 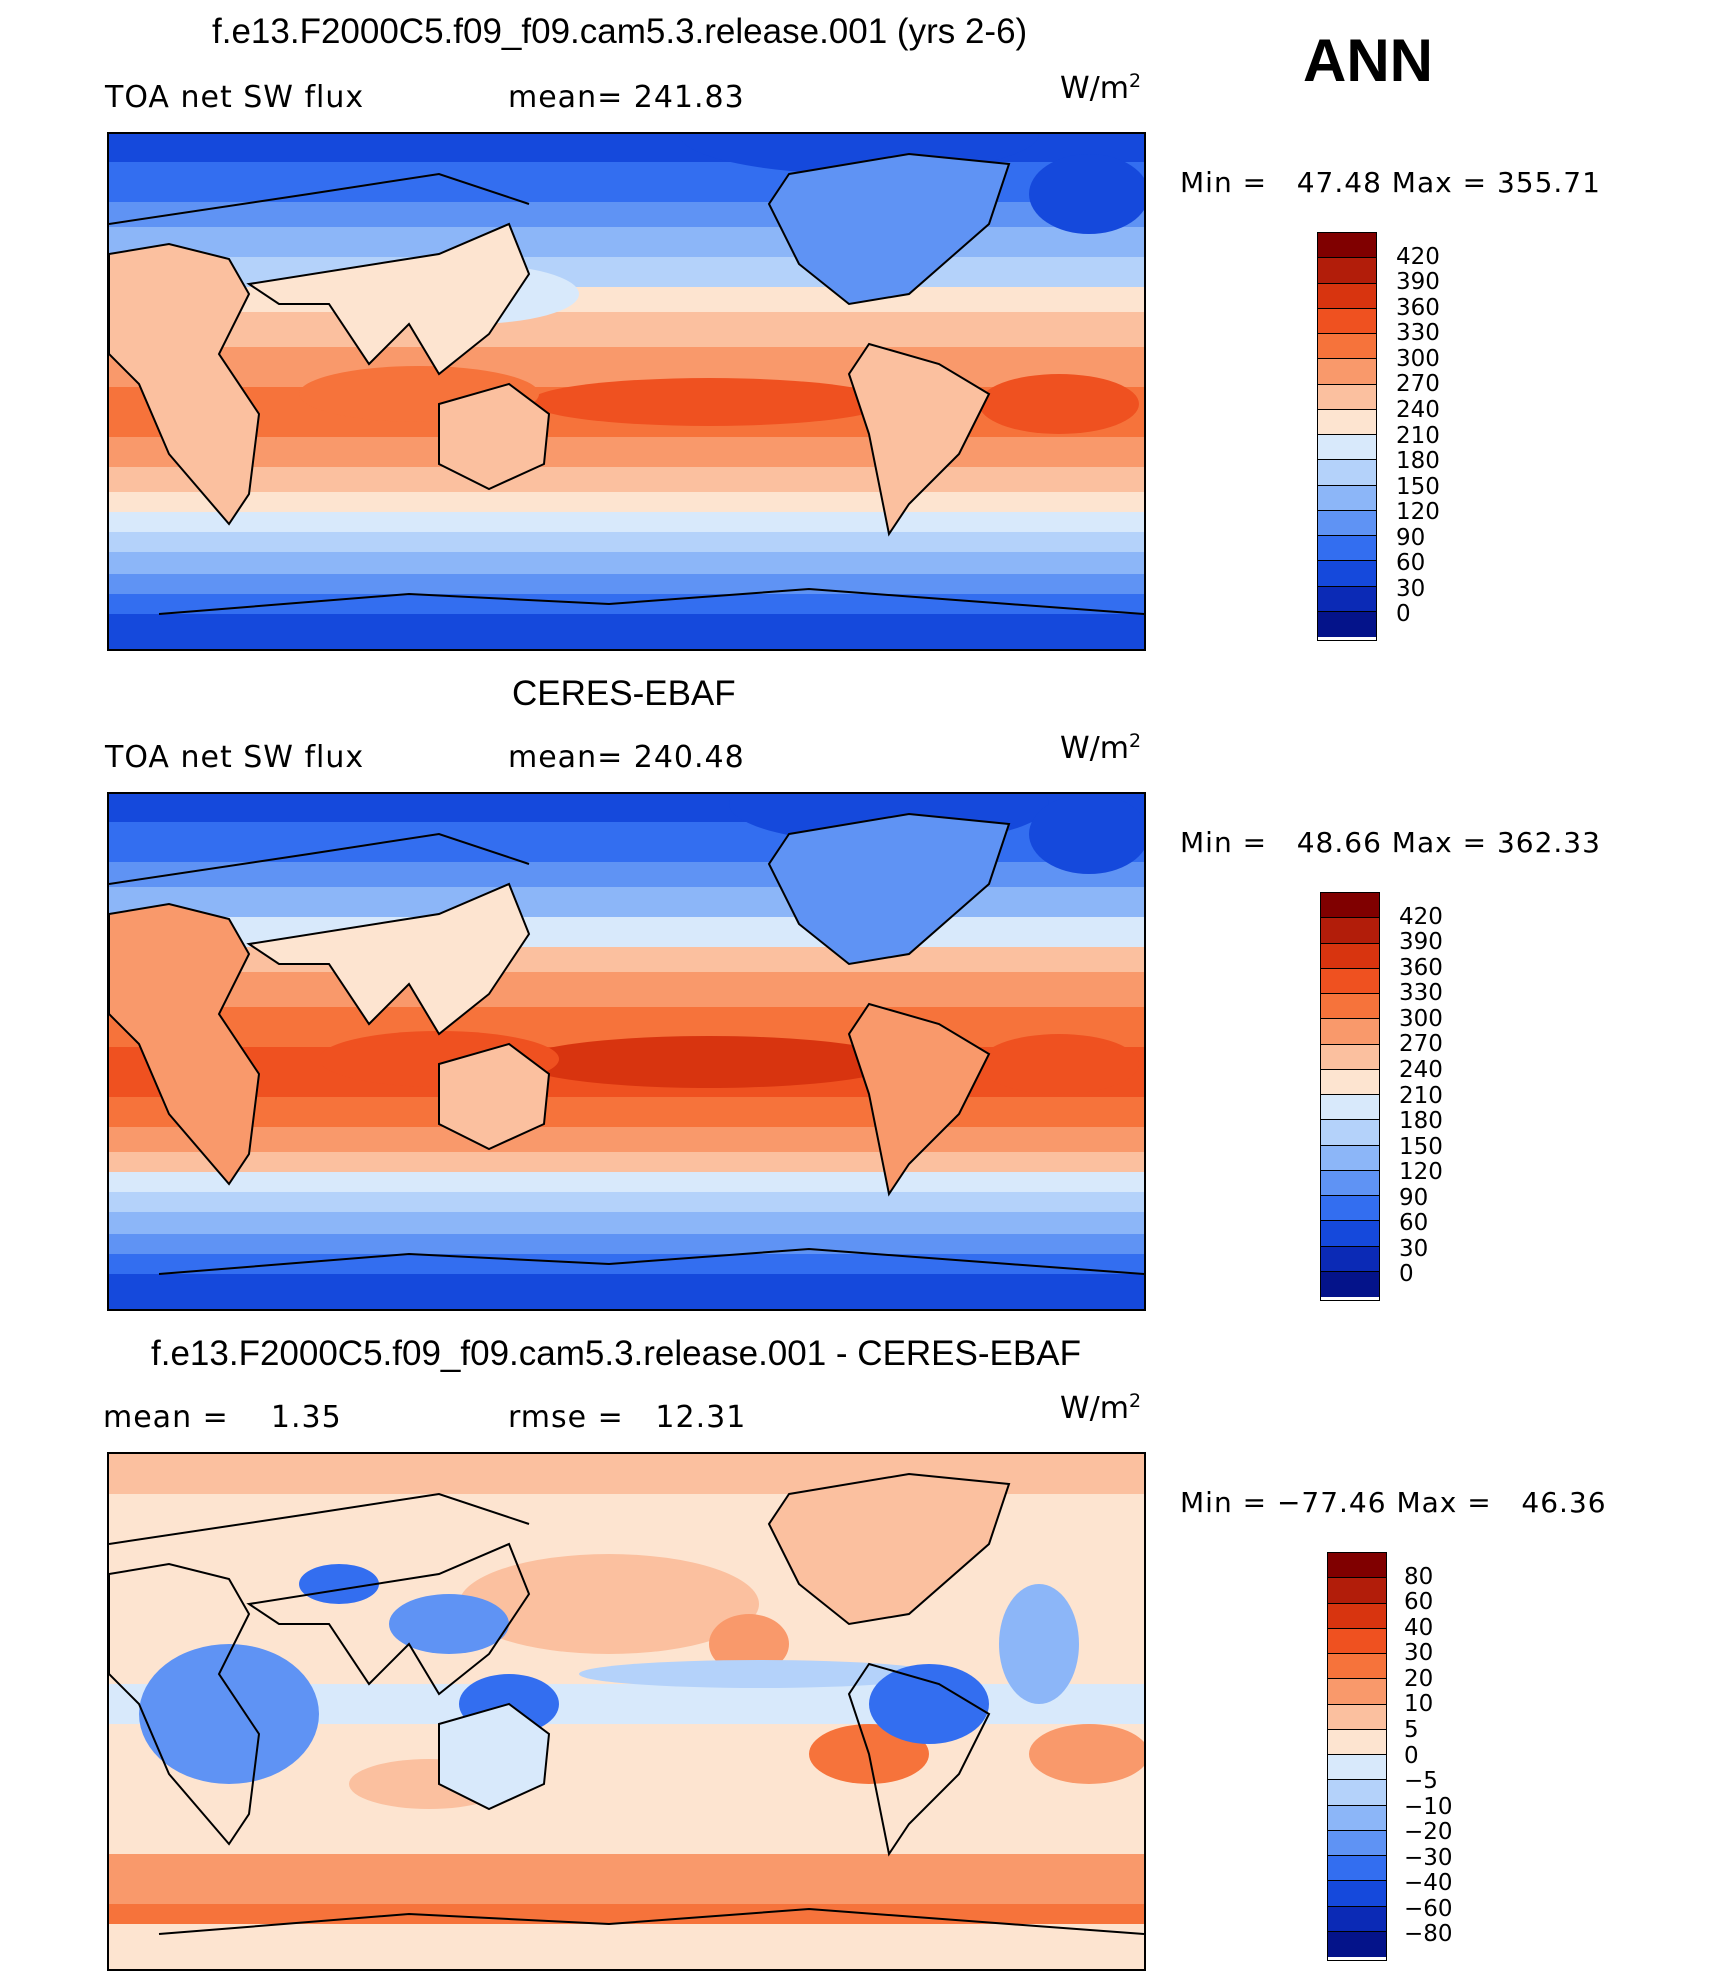 What do you see at coordinates (1418, 384) in the screenshot?
I see `colorbar-tick-label: 270` at bounding box center [1418, 384].